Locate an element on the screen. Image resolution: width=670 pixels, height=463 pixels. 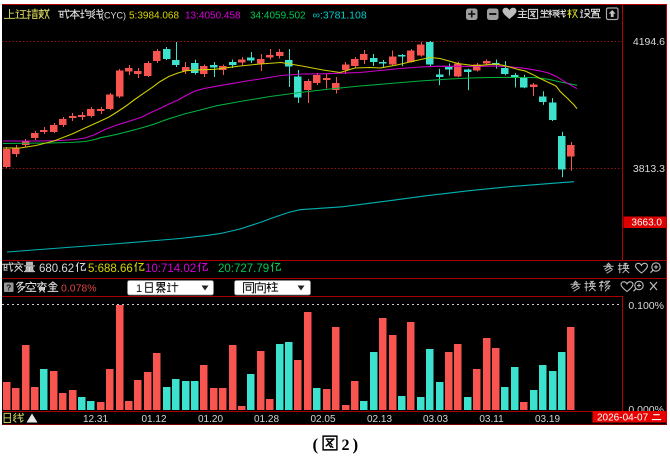
svg-text: 03.19 is located at coordinates (547, 419).